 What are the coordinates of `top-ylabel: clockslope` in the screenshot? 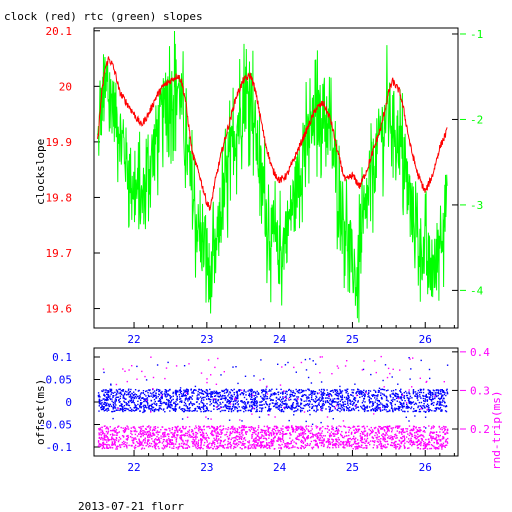 It's located at (40, 172).